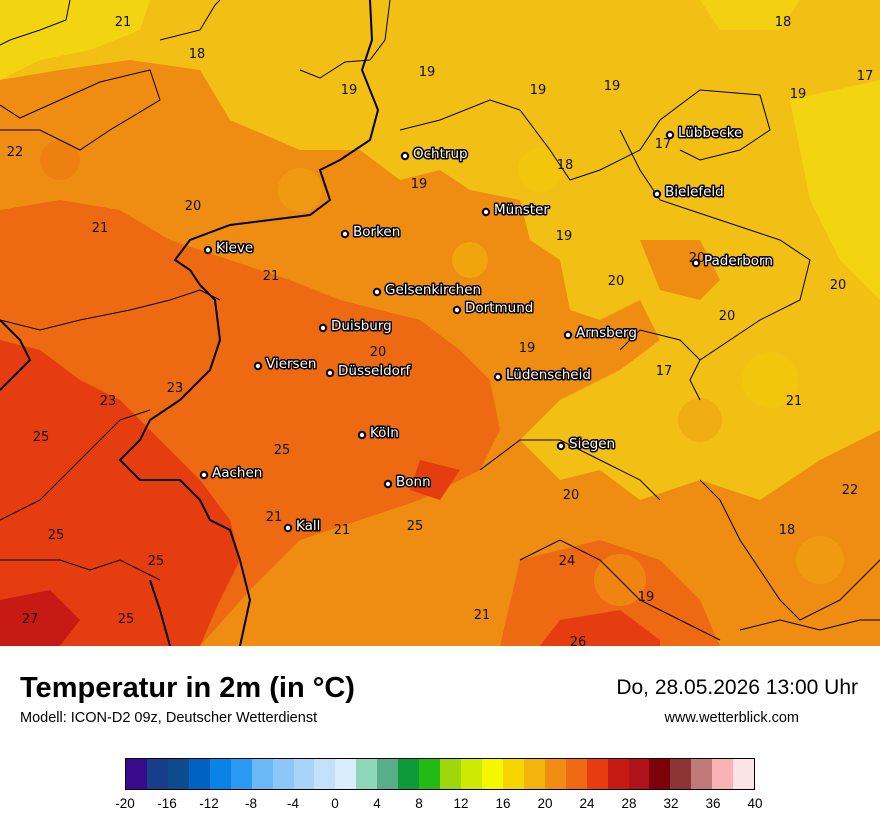 This screenshot has height=830, width=880. Describe the element at coordinates (433, 290) in the screenshot. I see `city-label: Gelsenkirchen` at that location.